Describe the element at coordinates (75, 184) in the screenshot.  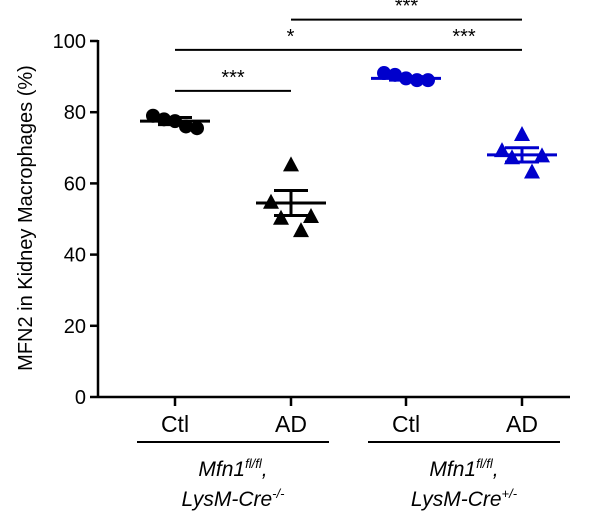
I see `y-tick-label-60: 60` at that location.